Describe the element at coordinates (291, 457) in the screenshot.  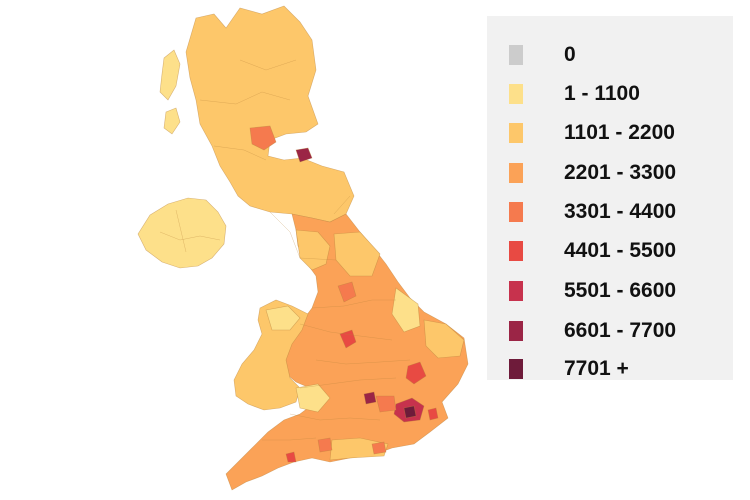
I see `region-exeter` at that location.